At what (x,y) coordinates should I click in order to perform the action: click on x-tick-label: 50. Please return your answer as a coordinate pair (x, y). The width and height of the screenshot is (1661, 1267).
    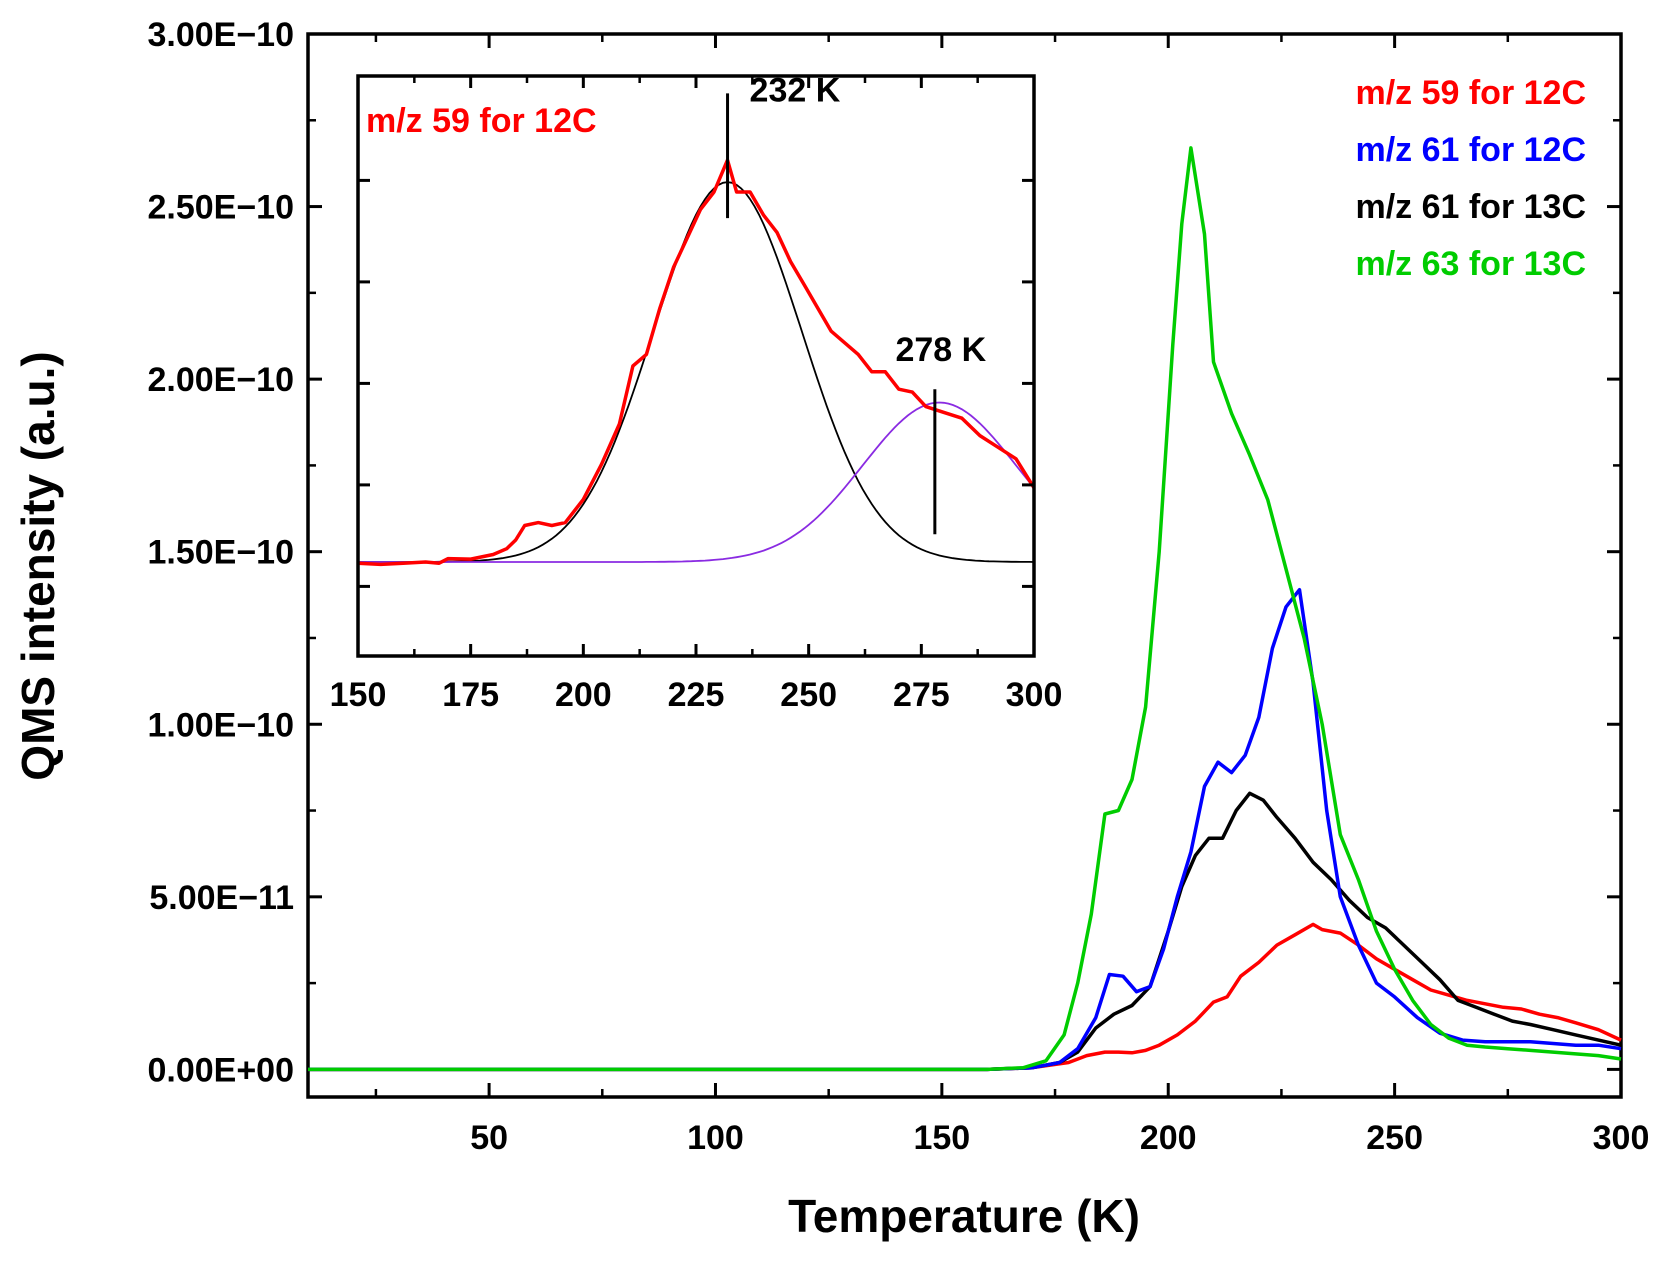
    Looking at the image, I should click on (489, 1138).